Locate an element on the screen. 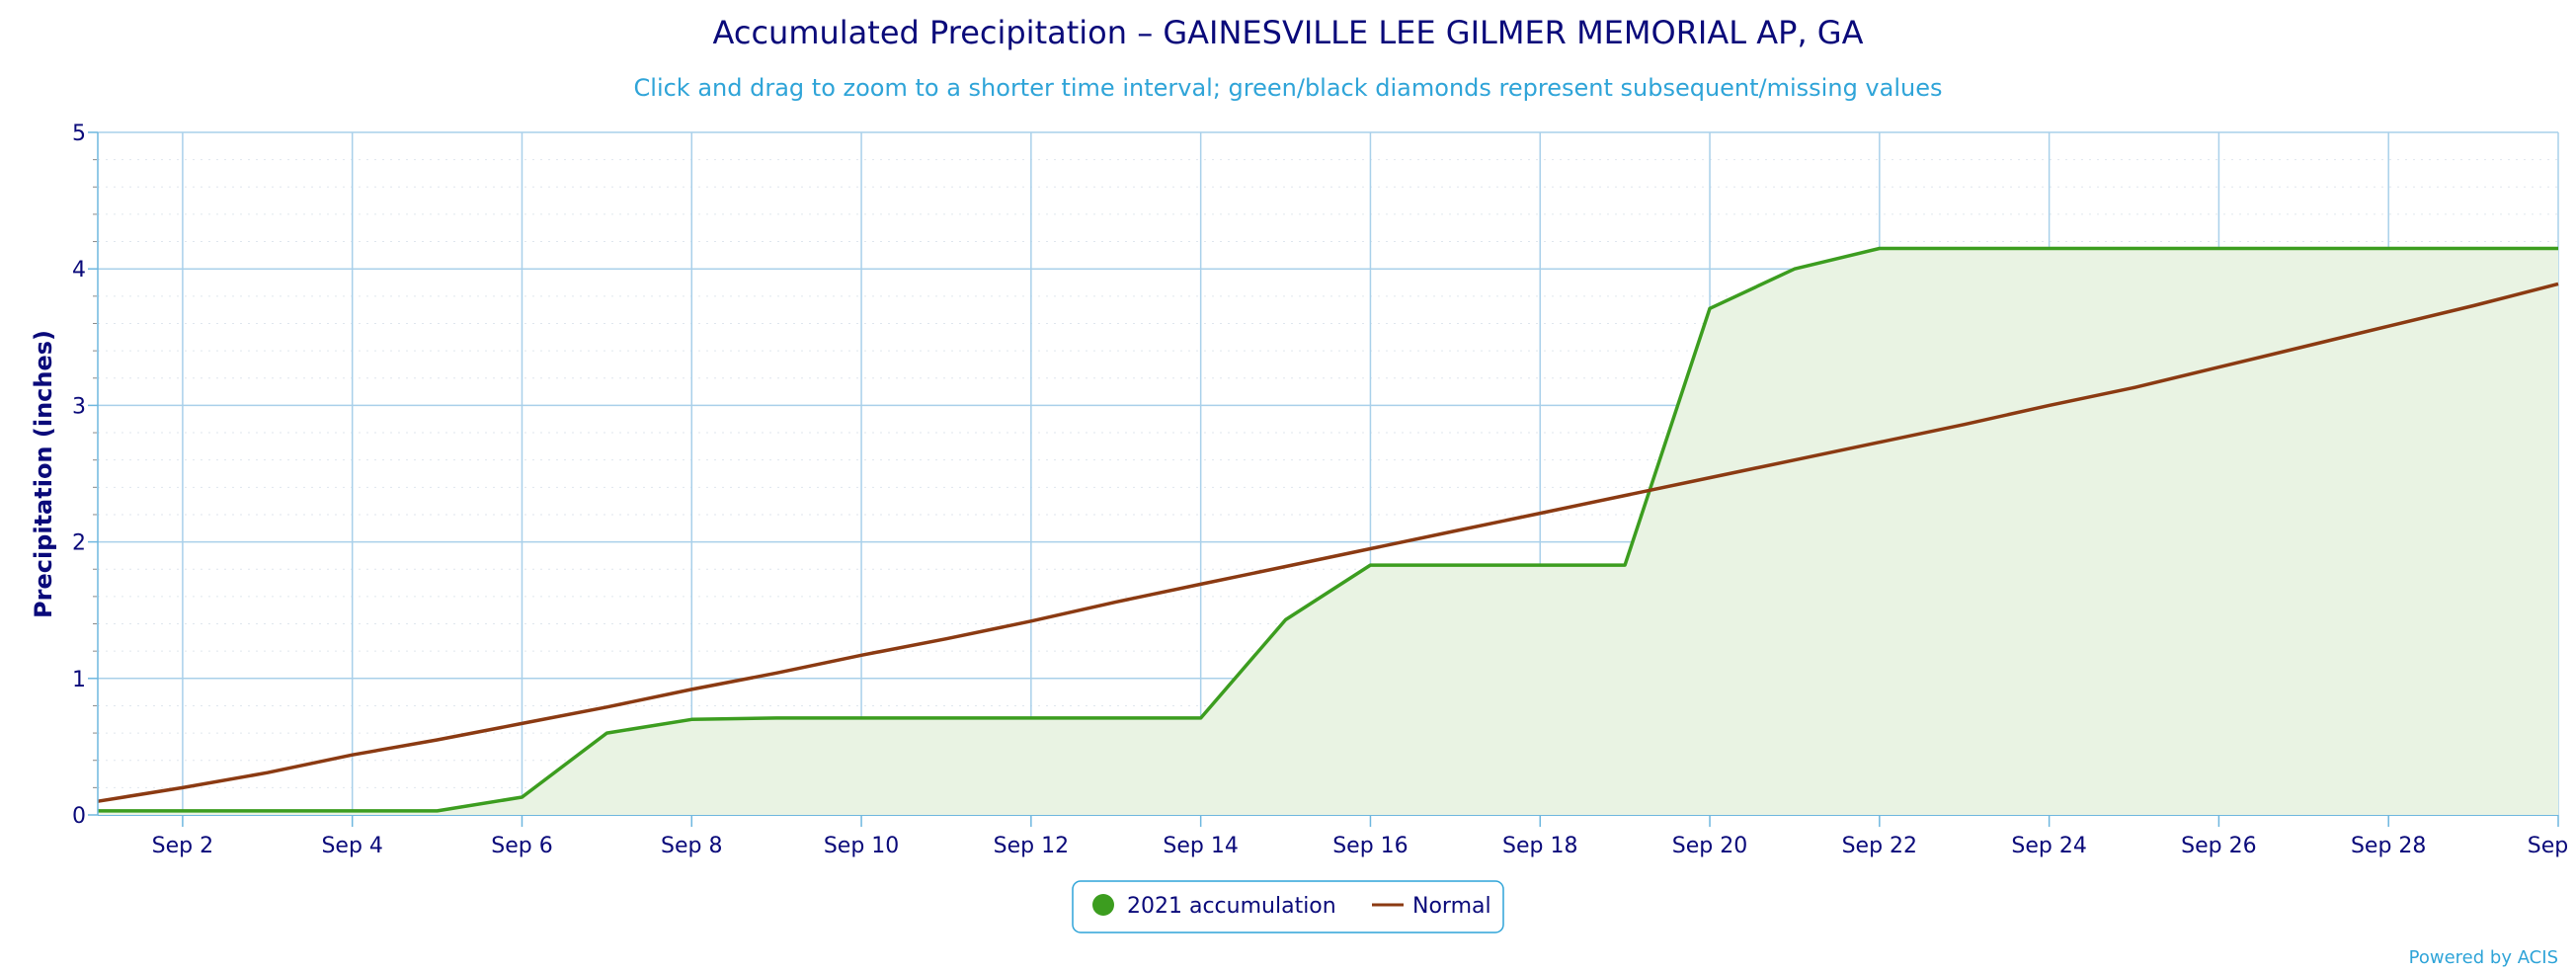 The height and width of the screenshot is (972, 2576). credit-link: Powered by ACIS is located at coordinates (2483, 957).